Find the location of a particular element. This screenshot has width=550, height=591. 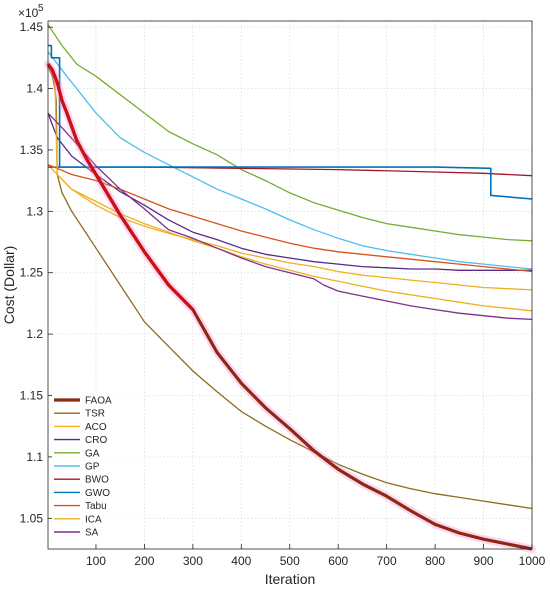

y-multiplier-label: ×10 is located at coordinates (28, 13).